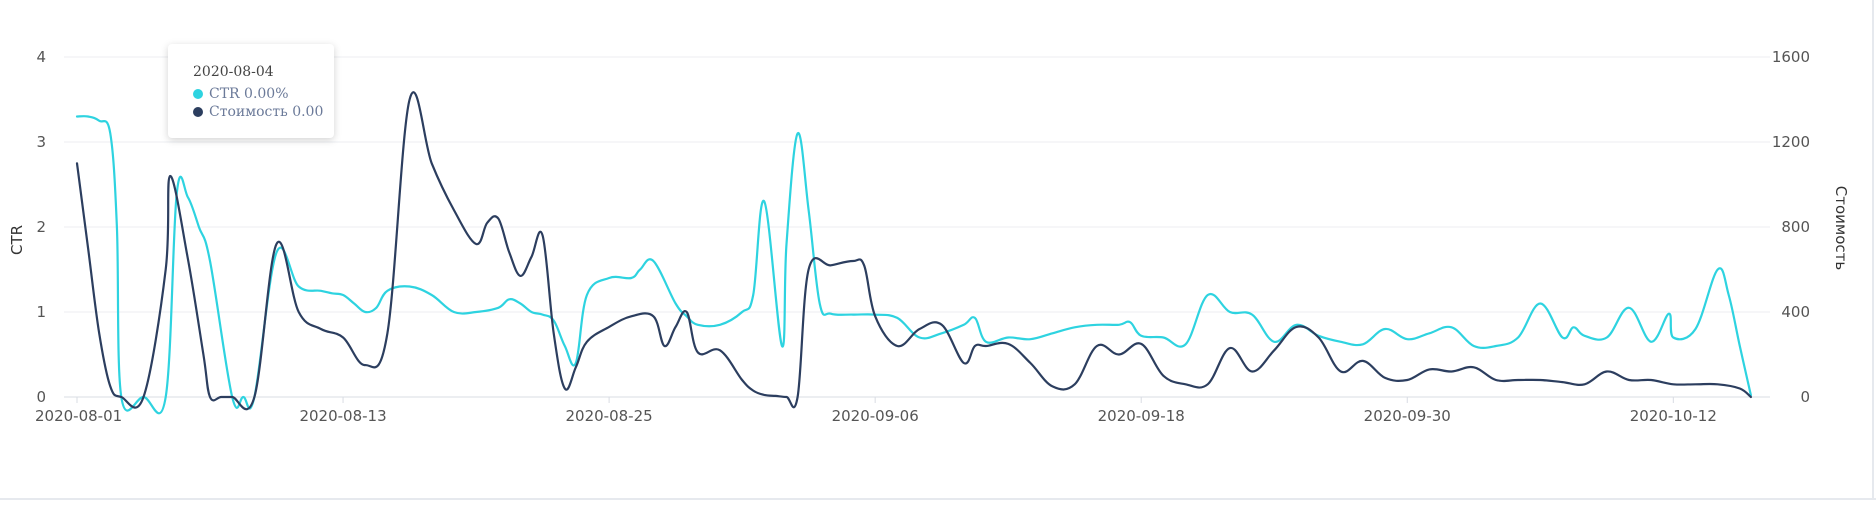  Describe the element at coordinates (1141, 416) in the screenshot. I see `x-tick-label: 2020-09-18` at that location.